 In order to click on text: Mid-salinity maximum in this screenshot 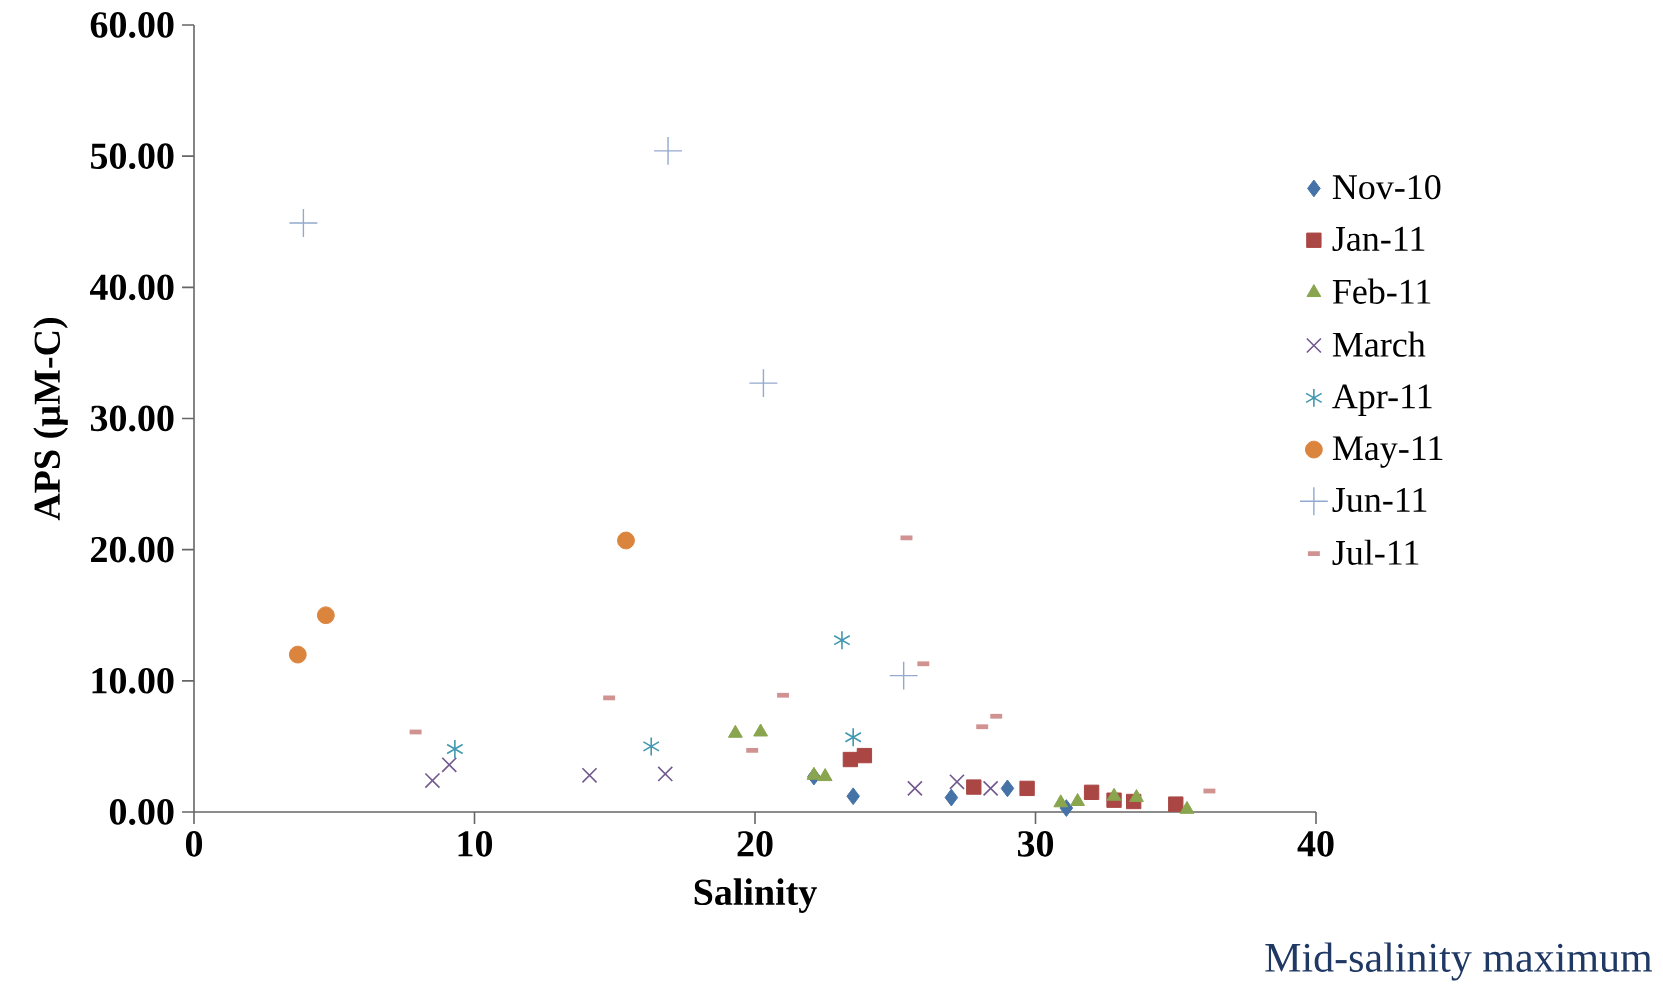, I will do `click(1458, 961)`.